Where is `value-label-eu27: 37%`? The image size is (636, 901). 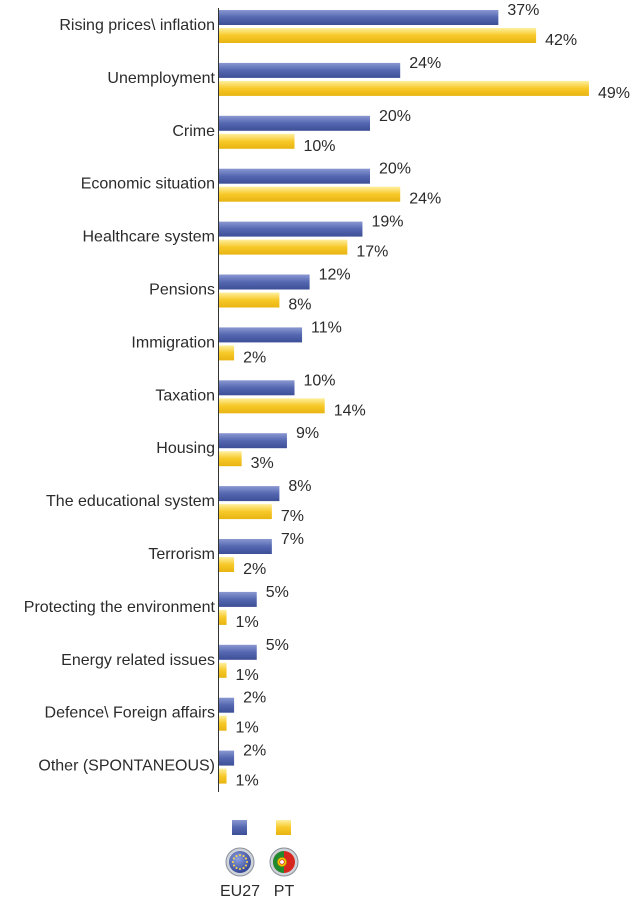 value-label-eu27: 37% is located at coordinates (523, 10).